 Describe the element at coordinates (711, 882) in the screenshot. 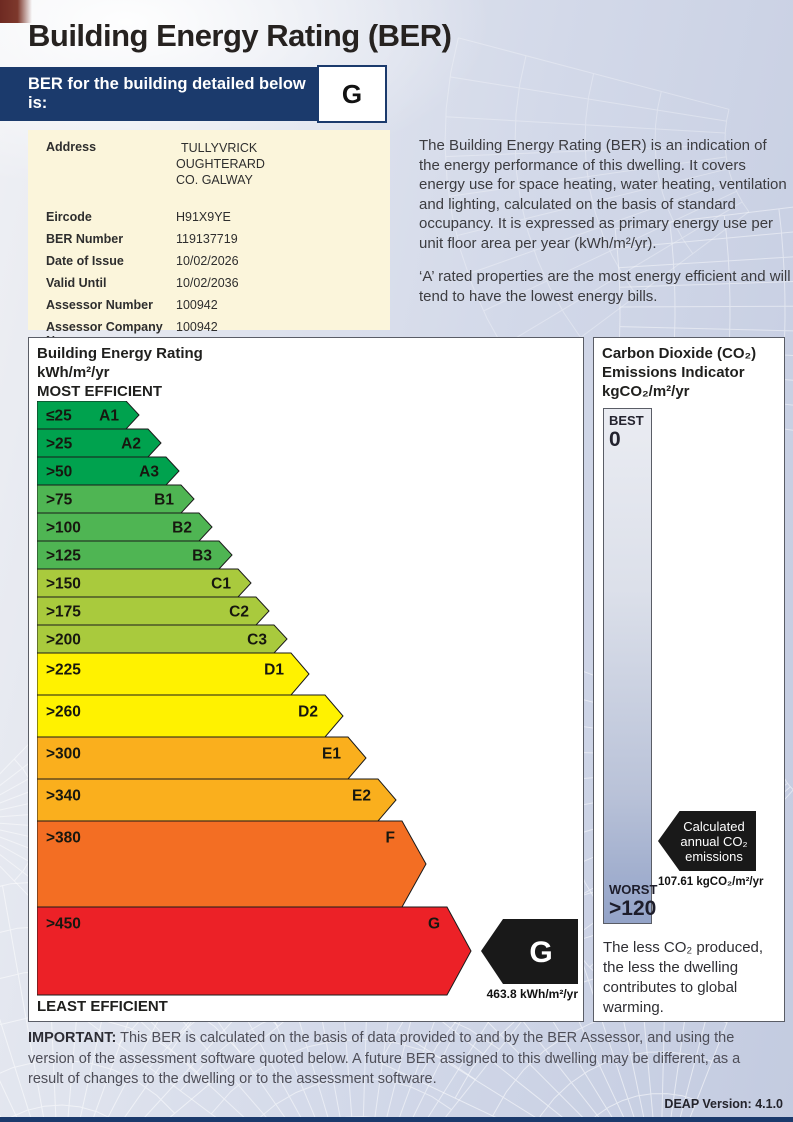

I see `co2-result-value: 107.61 kgCO₂/m²/yr` at that location.